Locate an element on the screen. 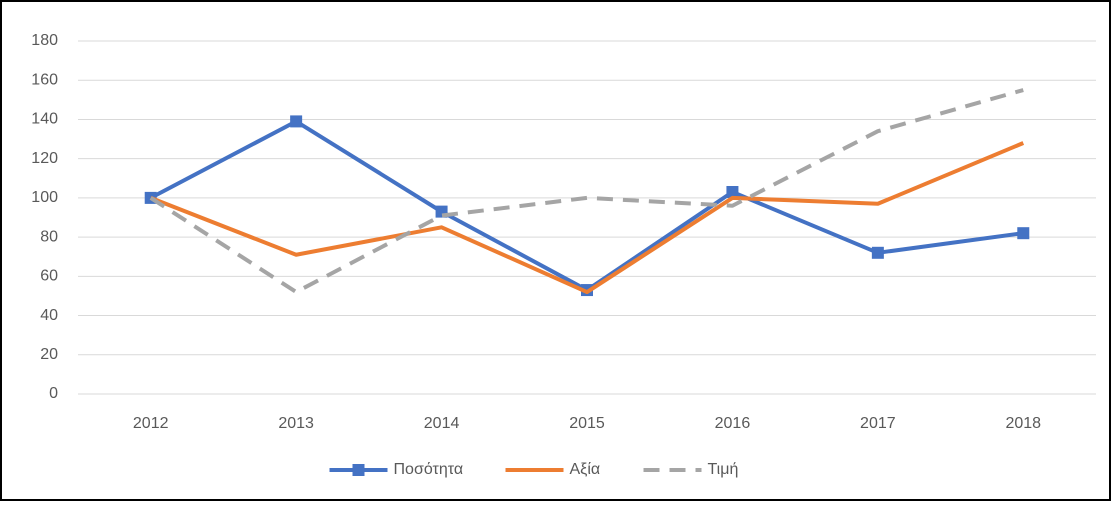 This screenshot has width=1111, height=506. y-tick-label: 20 is located at coordinates (49, 354).